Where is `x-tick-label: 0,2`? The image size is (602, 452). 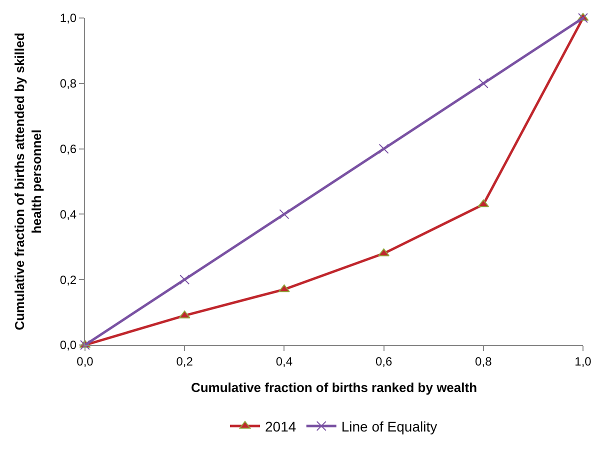
x-tick-label: 0,2 is located at coordinates (185, 361).